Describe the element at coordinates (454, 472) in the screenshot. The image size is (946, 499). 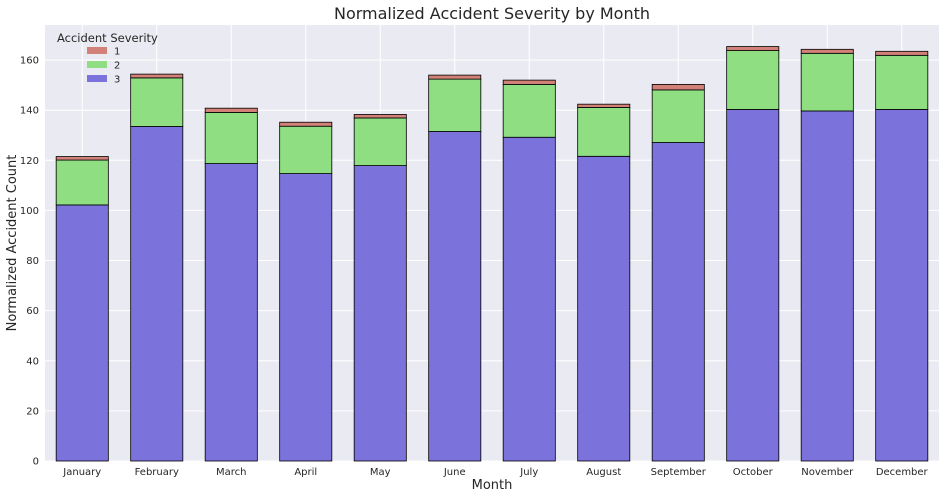
I see `x-tick-label: June` at that location.